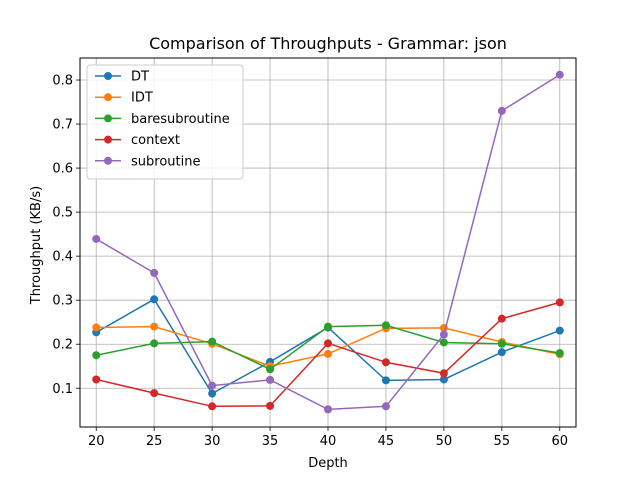 Image resolution: width=640 pixels, height=480 pixels. I want to click on legend: DT IDT baresubroutine context subroutine, so click(165, 122).